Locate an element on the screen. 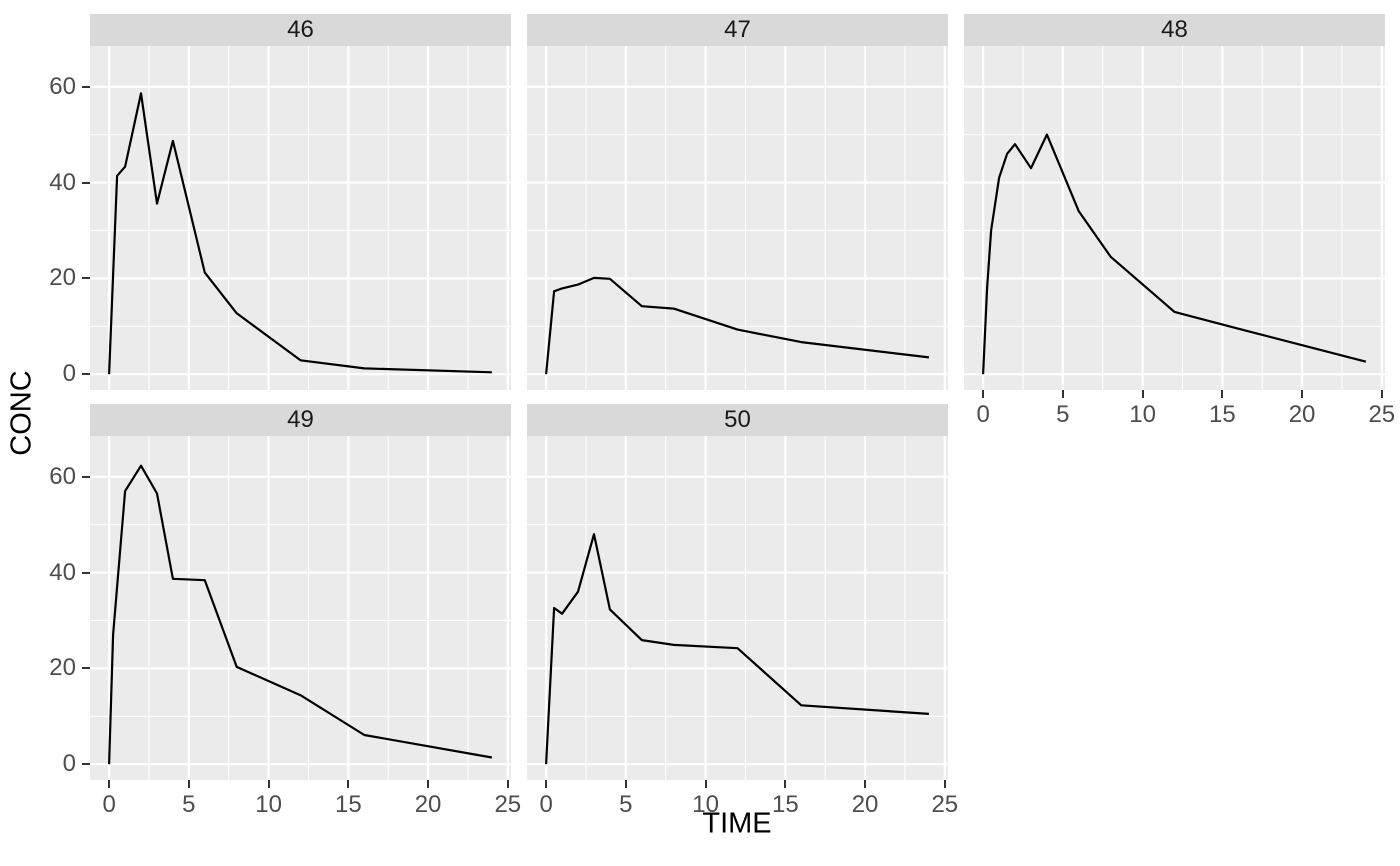 This screenshot has width=1400, height=866. facet-label: 49 is located at coordinates (300, 419).